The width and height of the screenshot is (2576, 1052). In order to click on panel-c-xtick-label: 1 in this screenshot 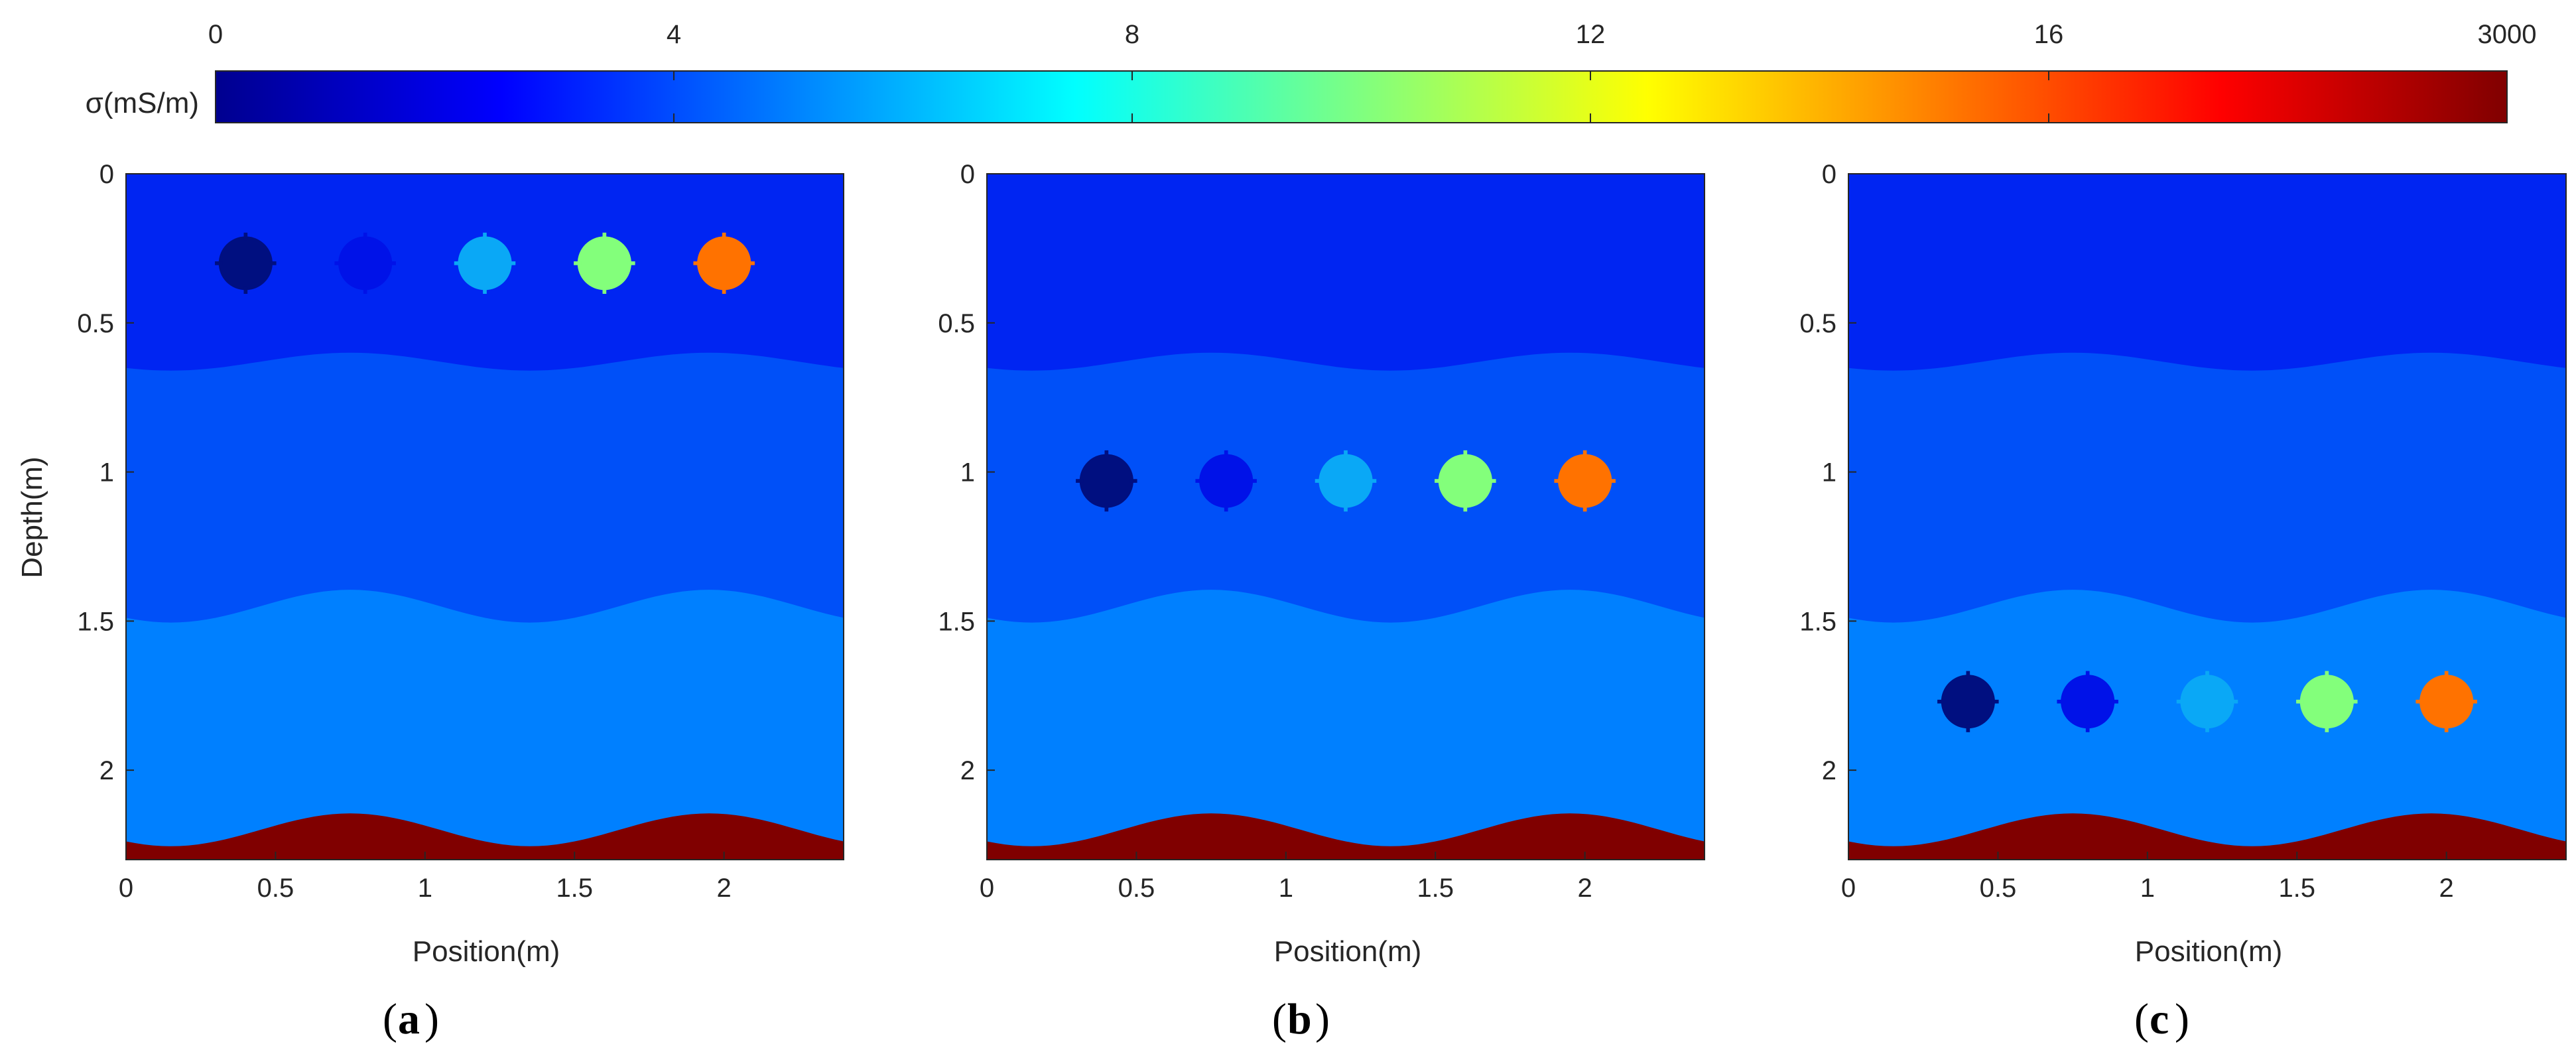, I will do `click(2148, 889)`.